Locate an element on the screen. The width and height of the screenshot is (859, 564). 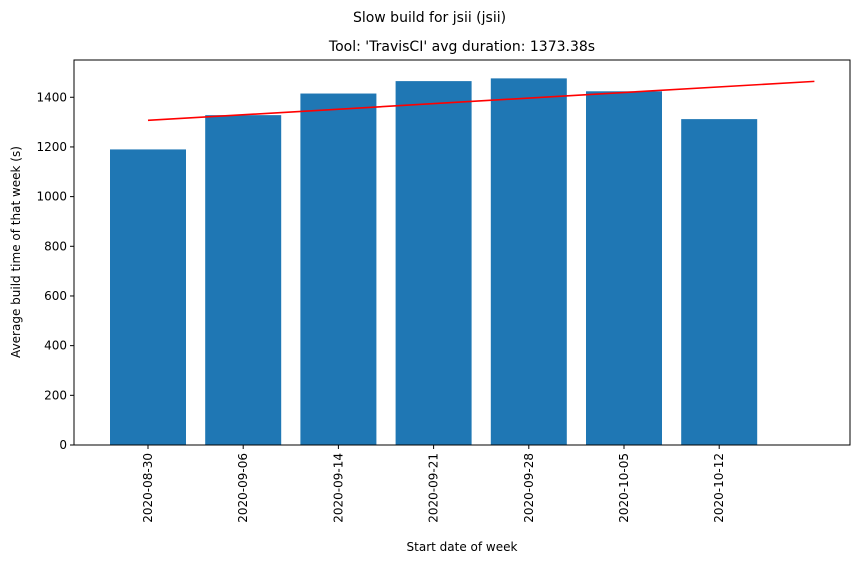
y-tick-label: 800 is located at coordinates (55, 246).